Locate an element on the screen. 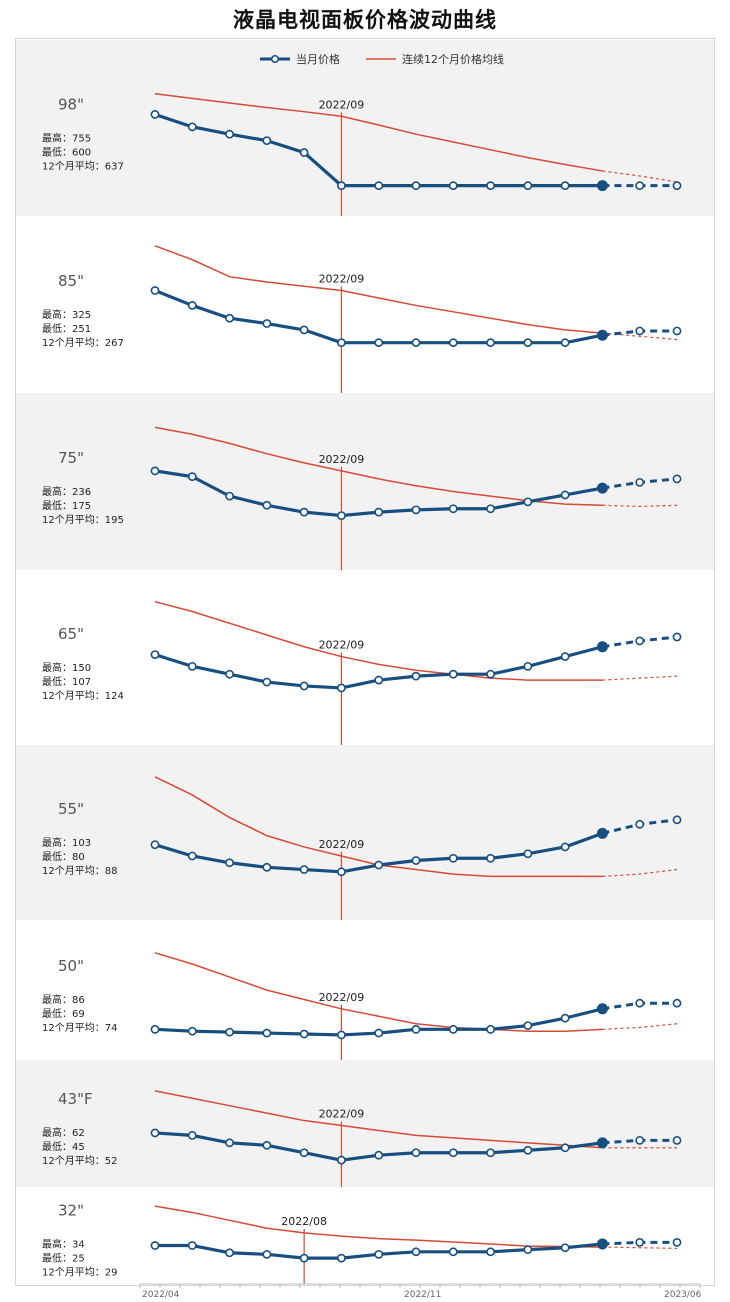  legend-average-label: 连续12个月价格均线 is located at coordinates (453, 59).